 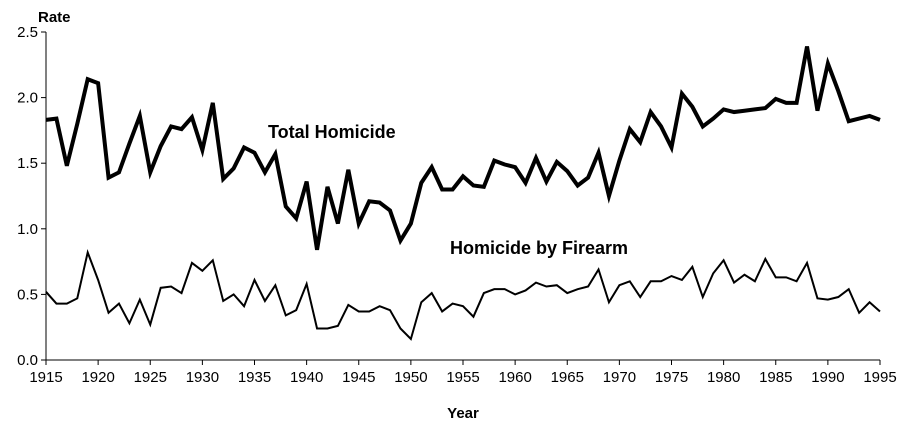 What do you see at coordinates (539, 248) in the screenshot?
I see `series-label: Homicide by Firearm` at bounding box center [539, 248].